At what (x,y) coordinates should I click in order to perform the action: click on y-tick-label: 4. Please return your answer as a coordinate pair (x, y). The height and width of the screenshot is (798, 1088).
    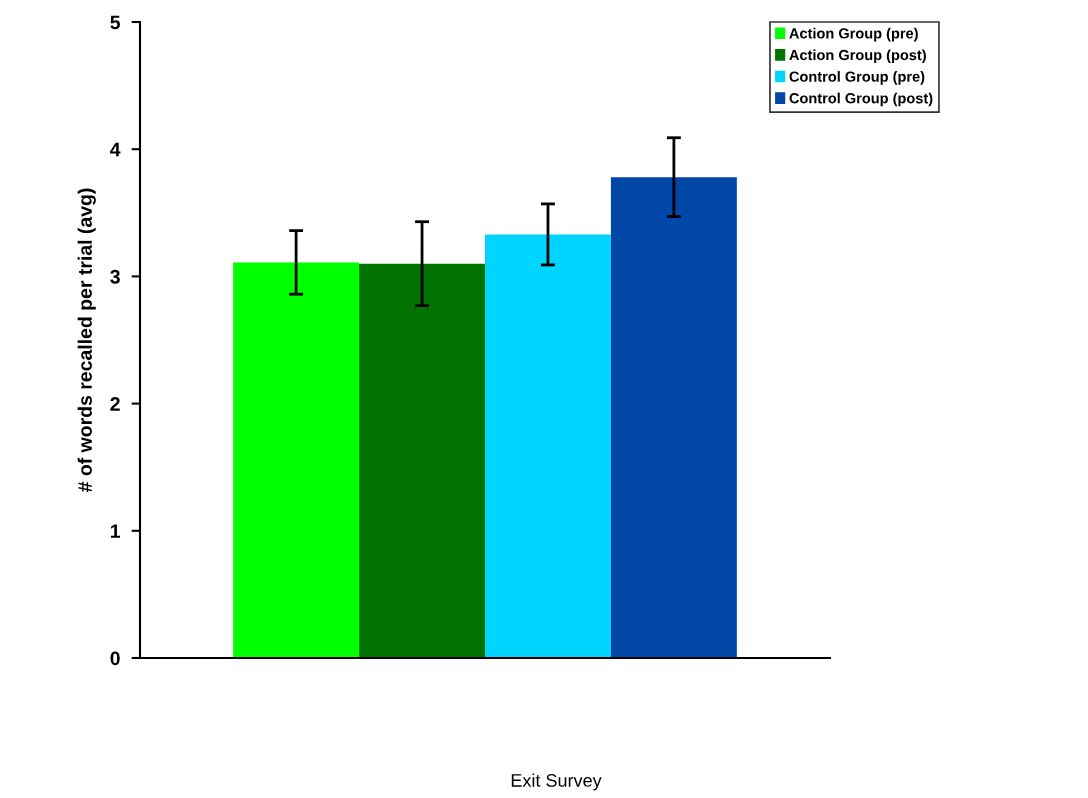
    Looking at the image, I should click on (115, 149).